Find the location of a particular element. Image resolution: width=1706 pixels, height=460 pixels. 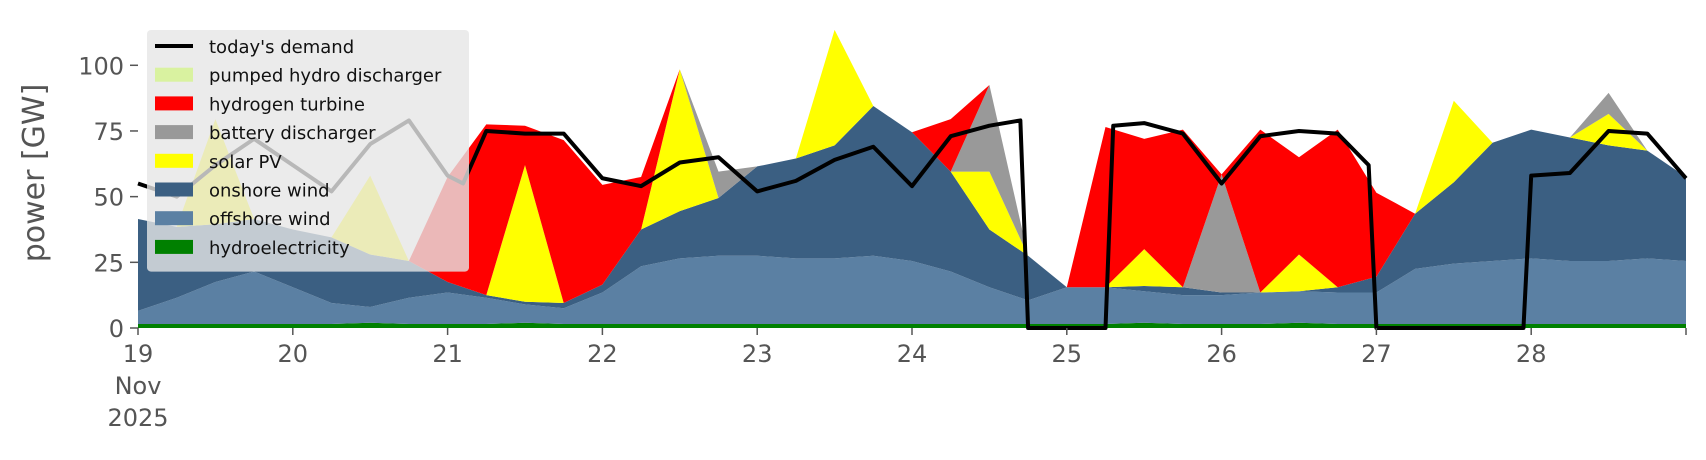

legend-label: onshore wind is located at coordinates (269, 191).